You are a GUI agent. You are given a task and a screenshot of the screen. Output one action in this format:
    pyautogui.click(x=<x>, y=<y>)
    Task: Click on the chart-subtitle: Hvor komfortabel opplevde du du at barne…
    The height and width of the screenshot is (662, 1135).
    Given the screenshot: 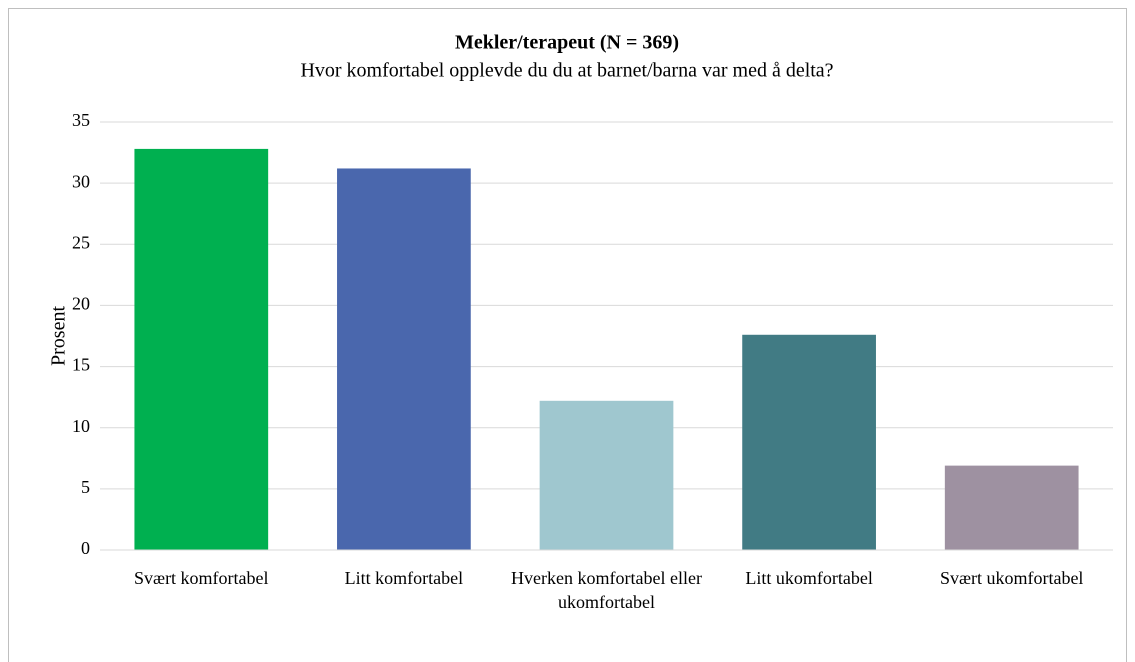 What is the action you would take?
    pyautogui.click(x=566, y=71)
    